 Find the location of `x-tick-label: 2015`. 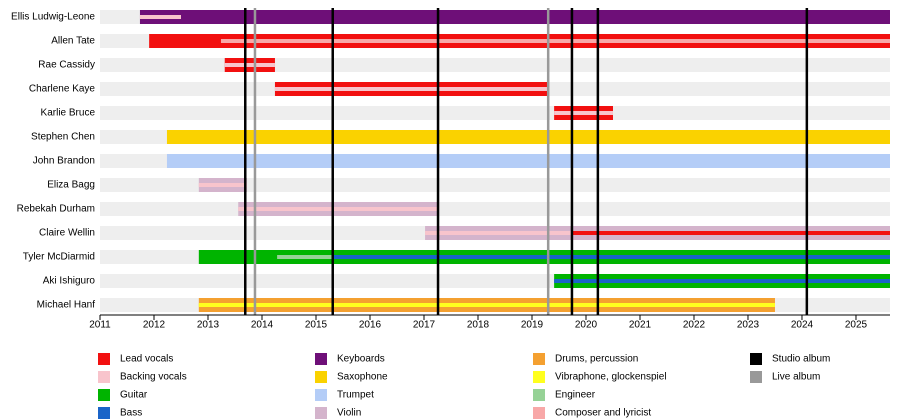

x-tick-label: 2015 is located at coordinates (316, 325).